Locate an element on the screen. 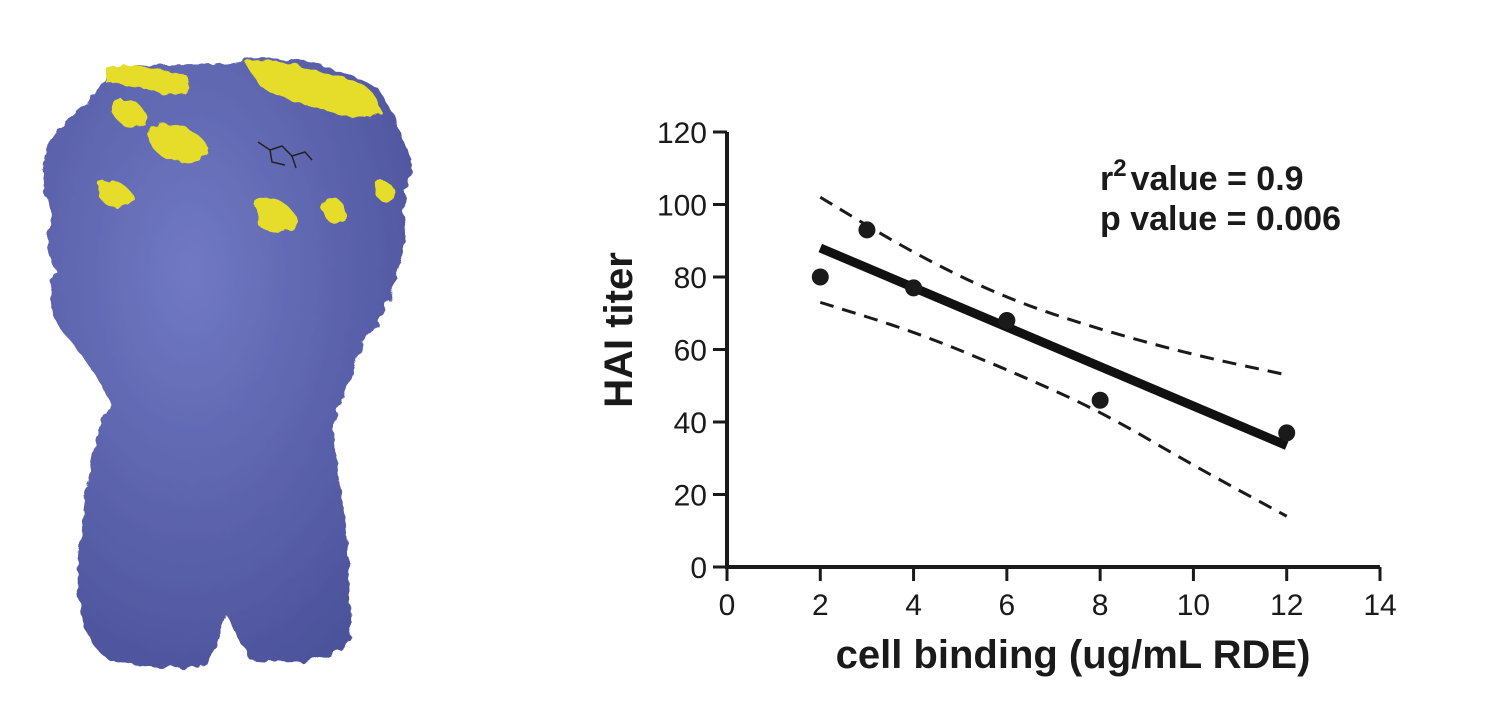  r2-annotation: r2 value = 0.9 is located at coordinates (1202, 176).